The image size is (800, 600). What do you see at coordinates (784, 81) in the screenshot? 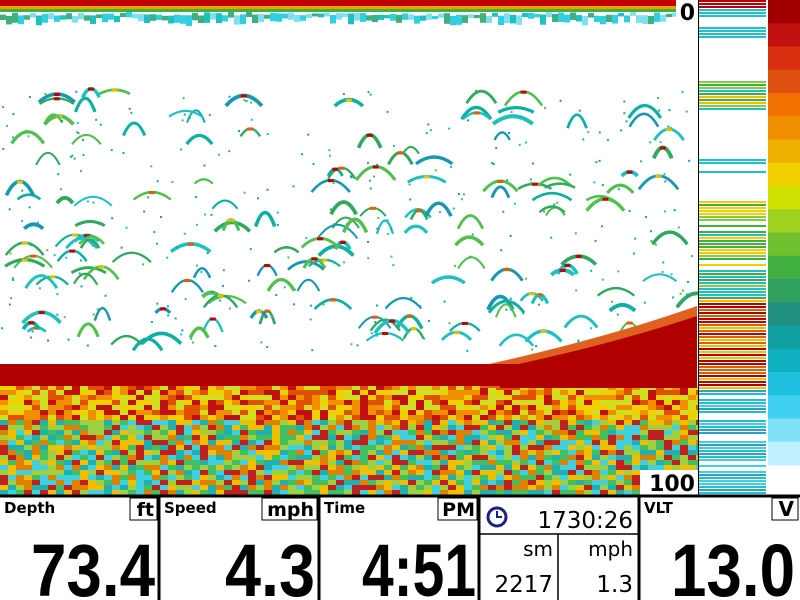
I see `scale-swatch` at bounding box center [784, 81].